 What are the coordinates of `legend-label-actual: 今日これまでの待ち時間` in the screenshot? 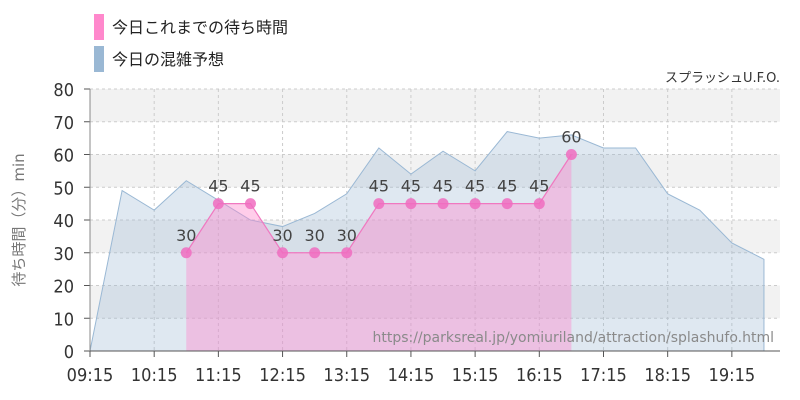 It's located at (200, 27).